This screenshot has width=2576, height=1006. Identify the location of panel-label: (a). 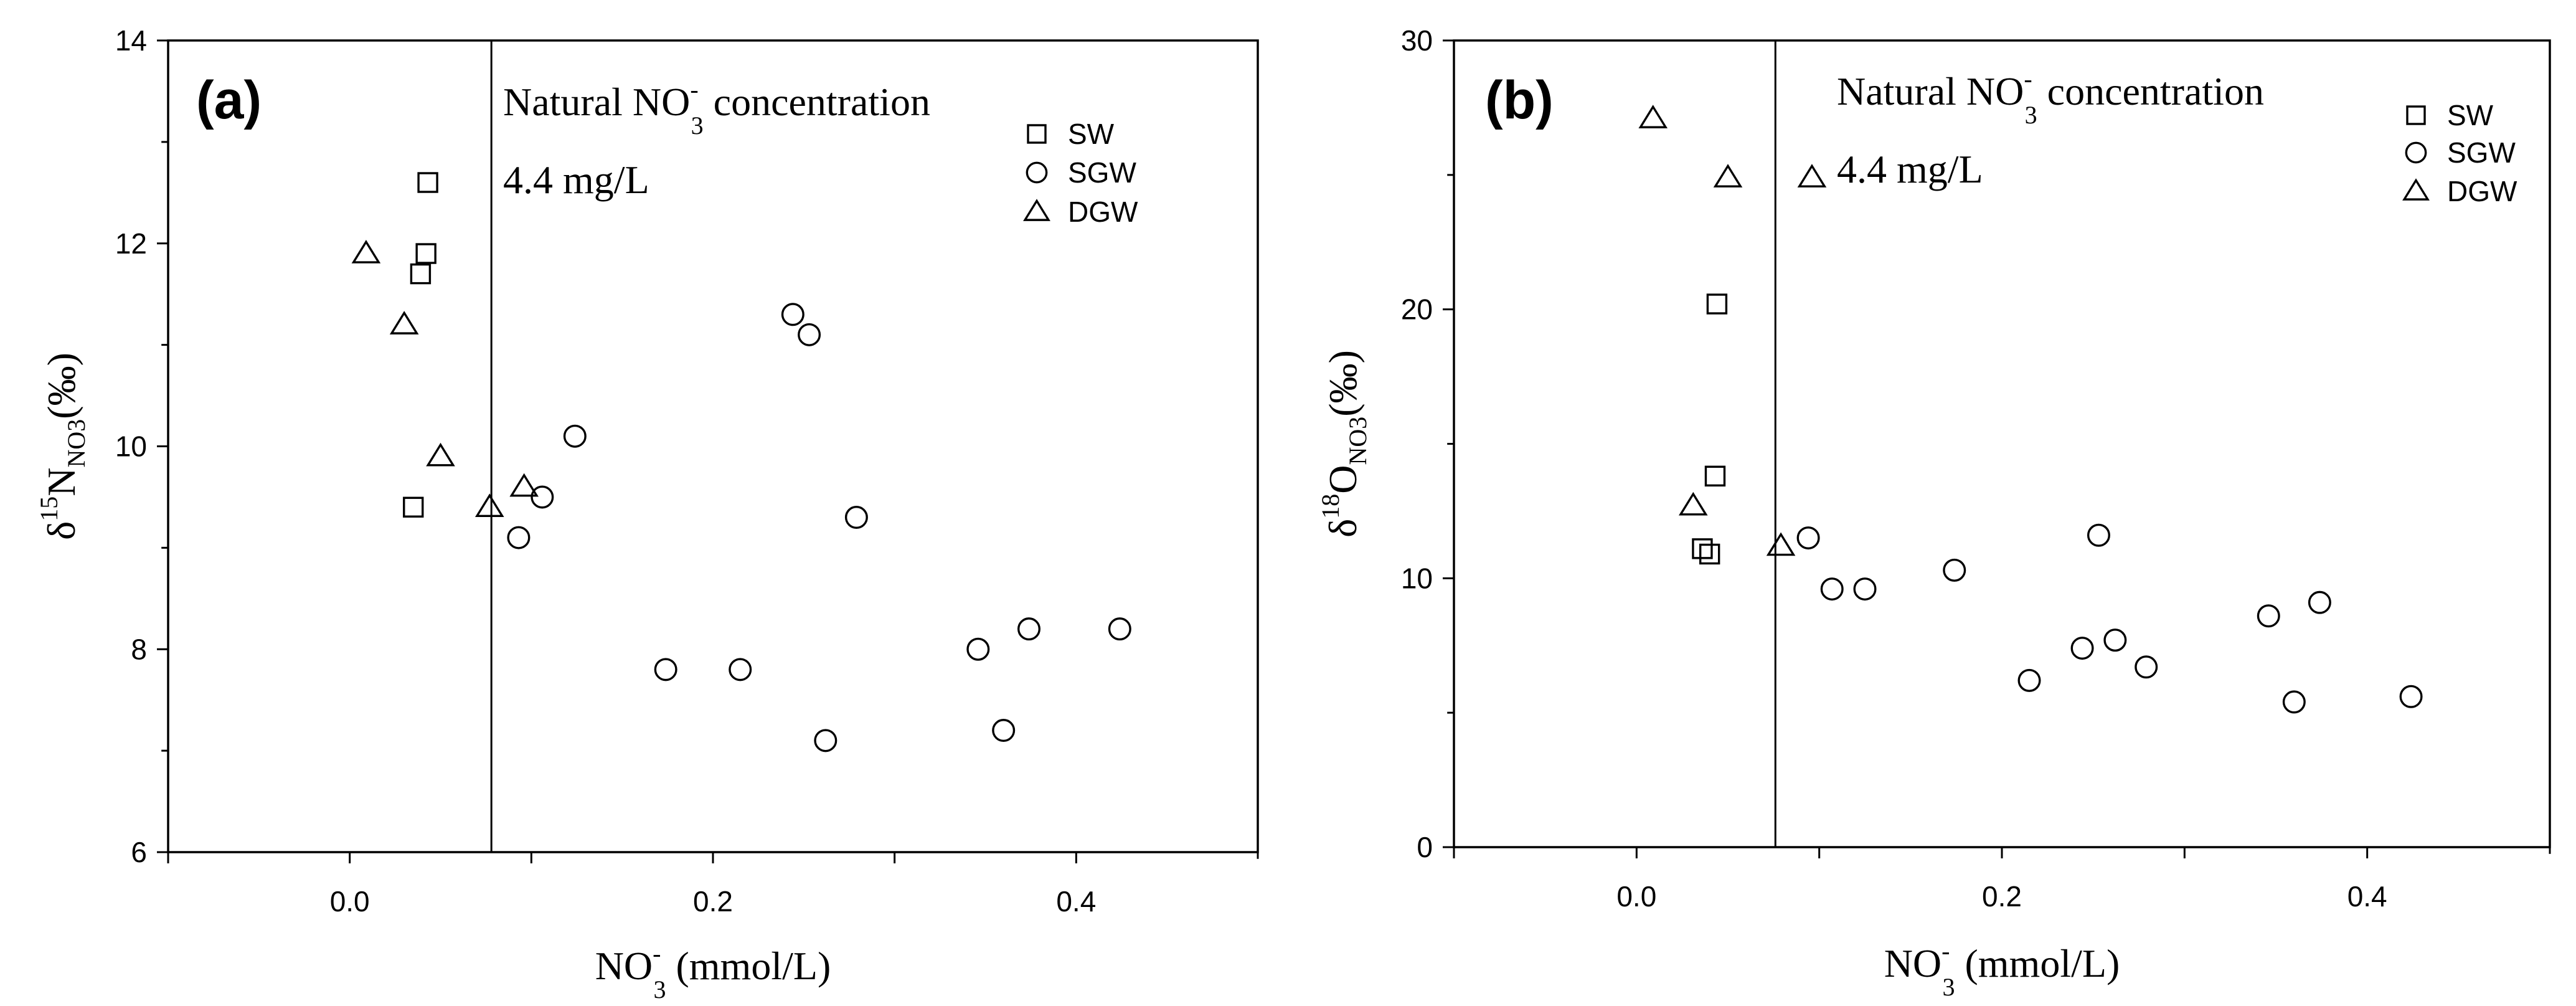
(229, 100).